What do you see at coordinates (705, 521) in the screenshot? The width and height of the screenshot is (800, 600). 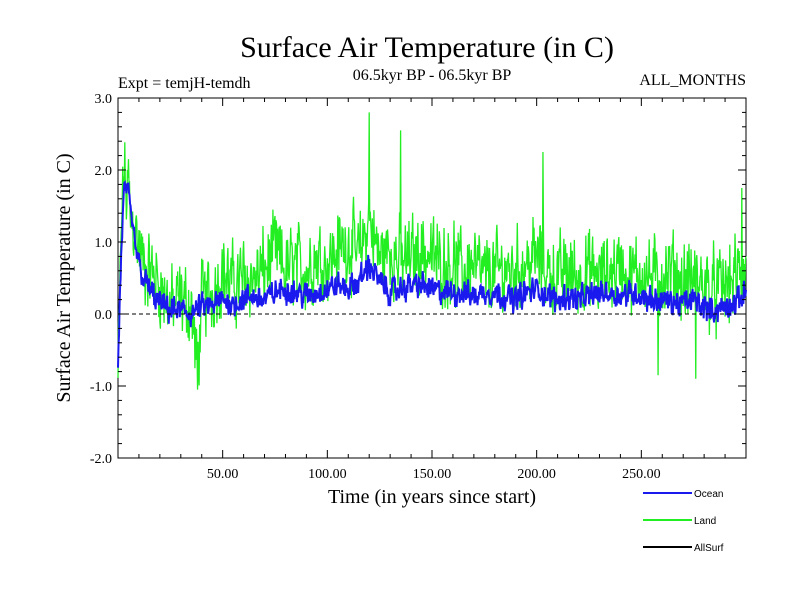 I see `legend-label-land: Land` at bounding box center [705, 521].